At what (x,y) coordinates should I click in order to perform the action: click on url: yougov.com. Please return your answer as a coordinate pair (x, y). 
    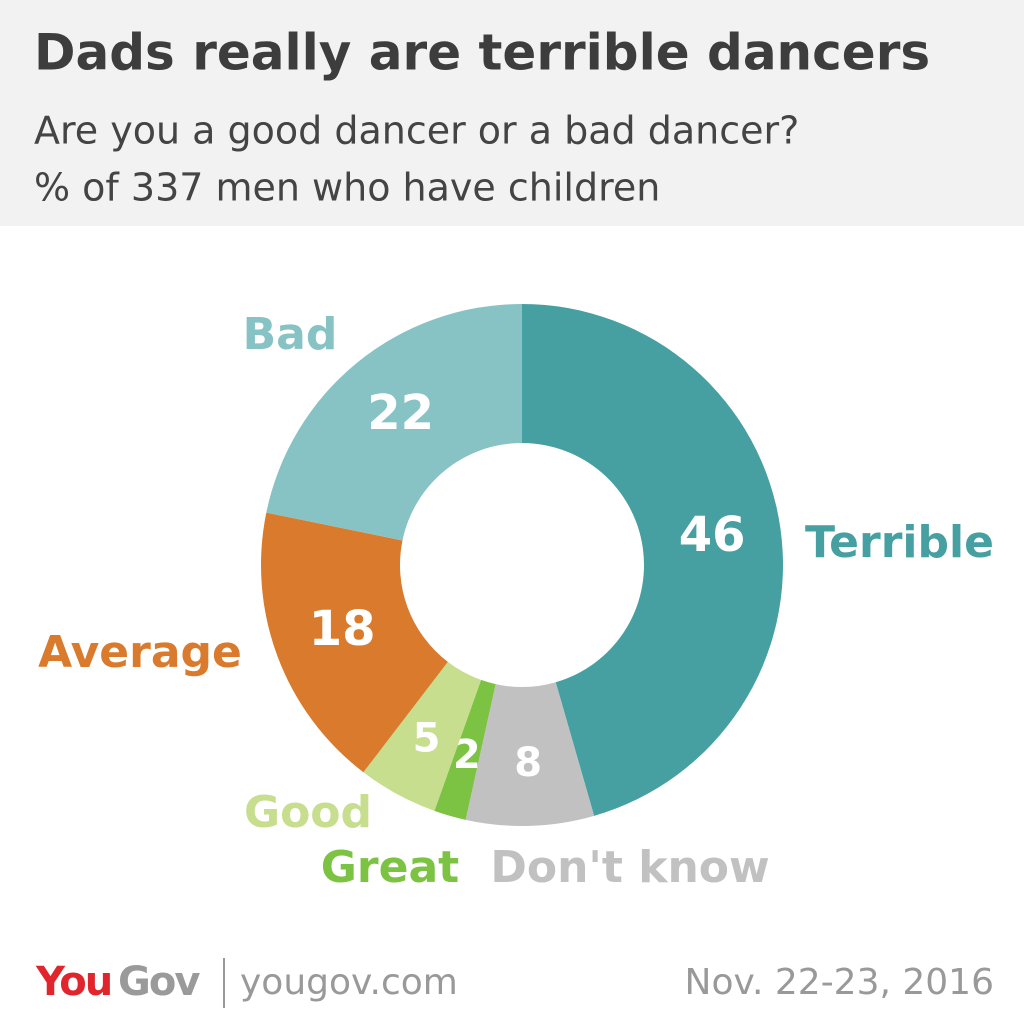
    Looking at the image, I should click on (349, 982).